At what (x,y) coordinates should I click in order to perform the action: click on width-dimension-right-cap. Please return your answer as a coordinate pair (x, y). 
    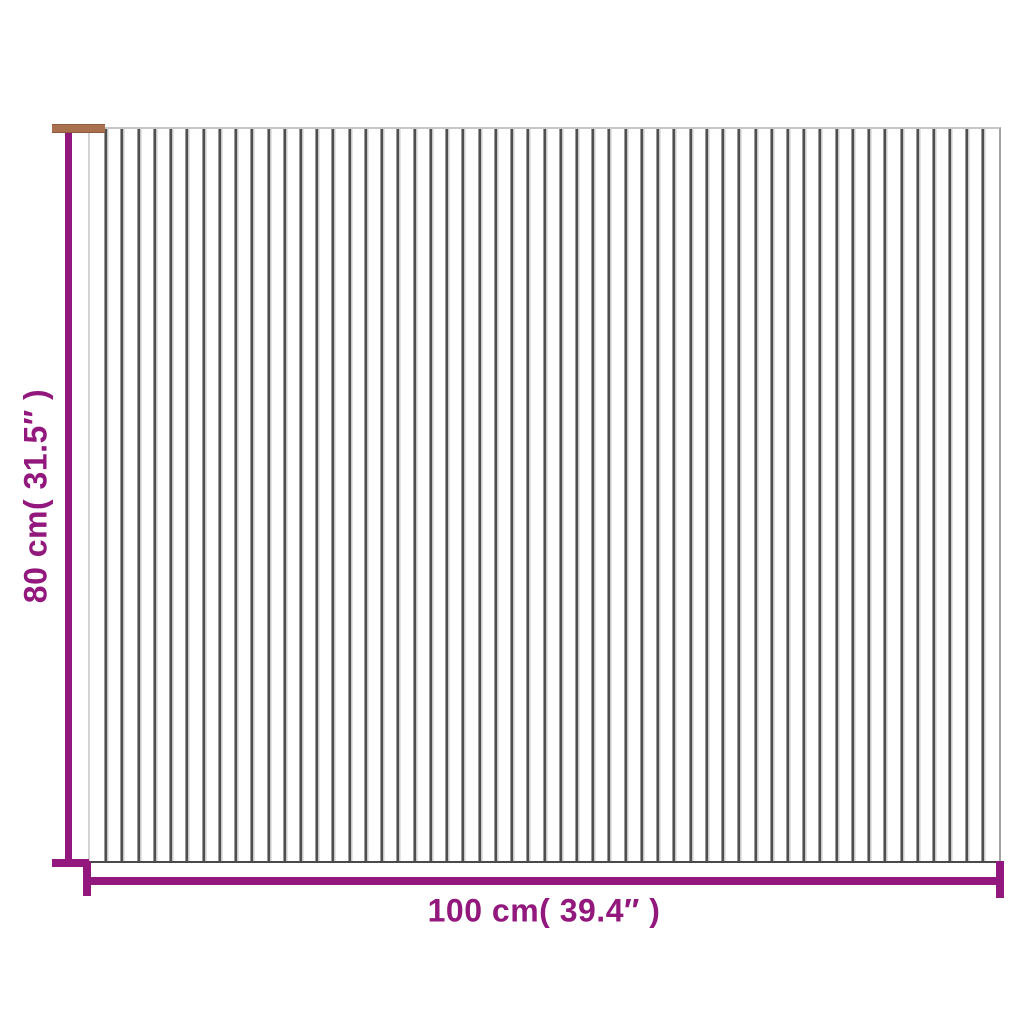
    Looking at the image, I should click on (1000, 879).